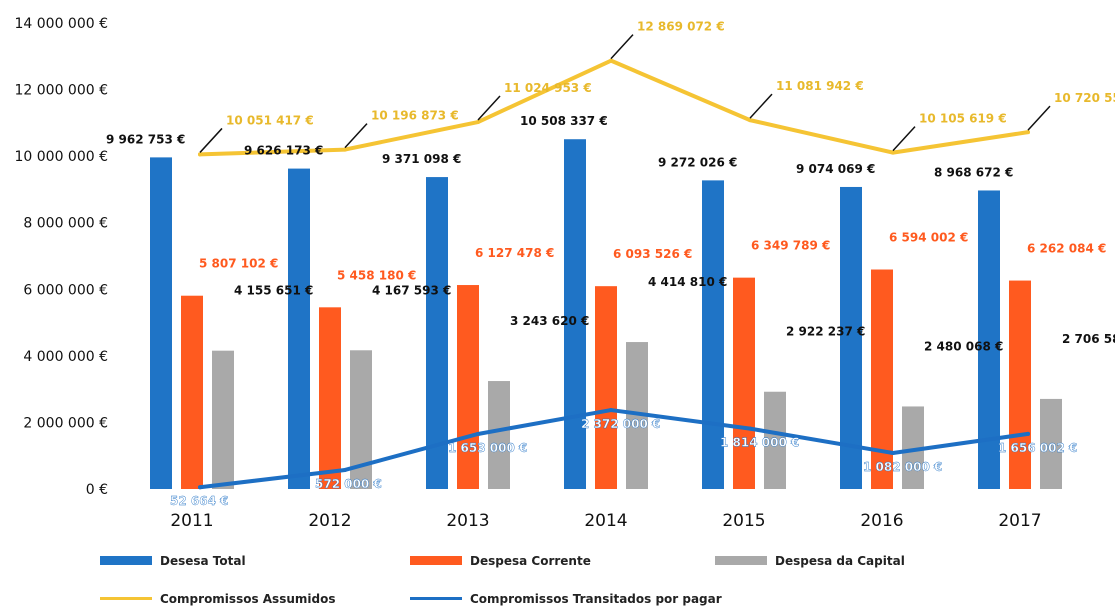 The image size is (1115, 610). Describe the element at coordinates (743, 521) in the screenshot. I see `x-category-label: 2015` at that location.